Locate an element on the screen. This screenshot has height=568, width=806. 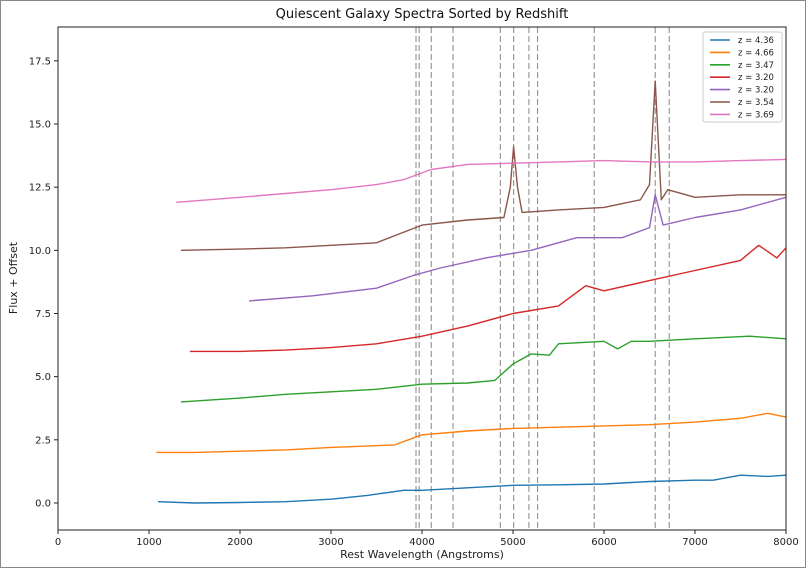
x-tick-label: 3000 is located at coordinates (330, 542).